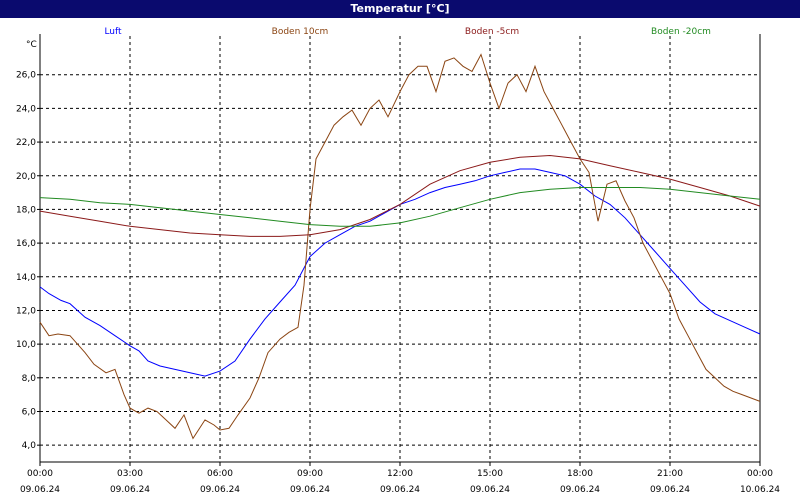 This screenshot has height=500, width=800. Describe the element at coordinates (113, 32) in the screenshot. I see `legend-item: Luft` at that location.